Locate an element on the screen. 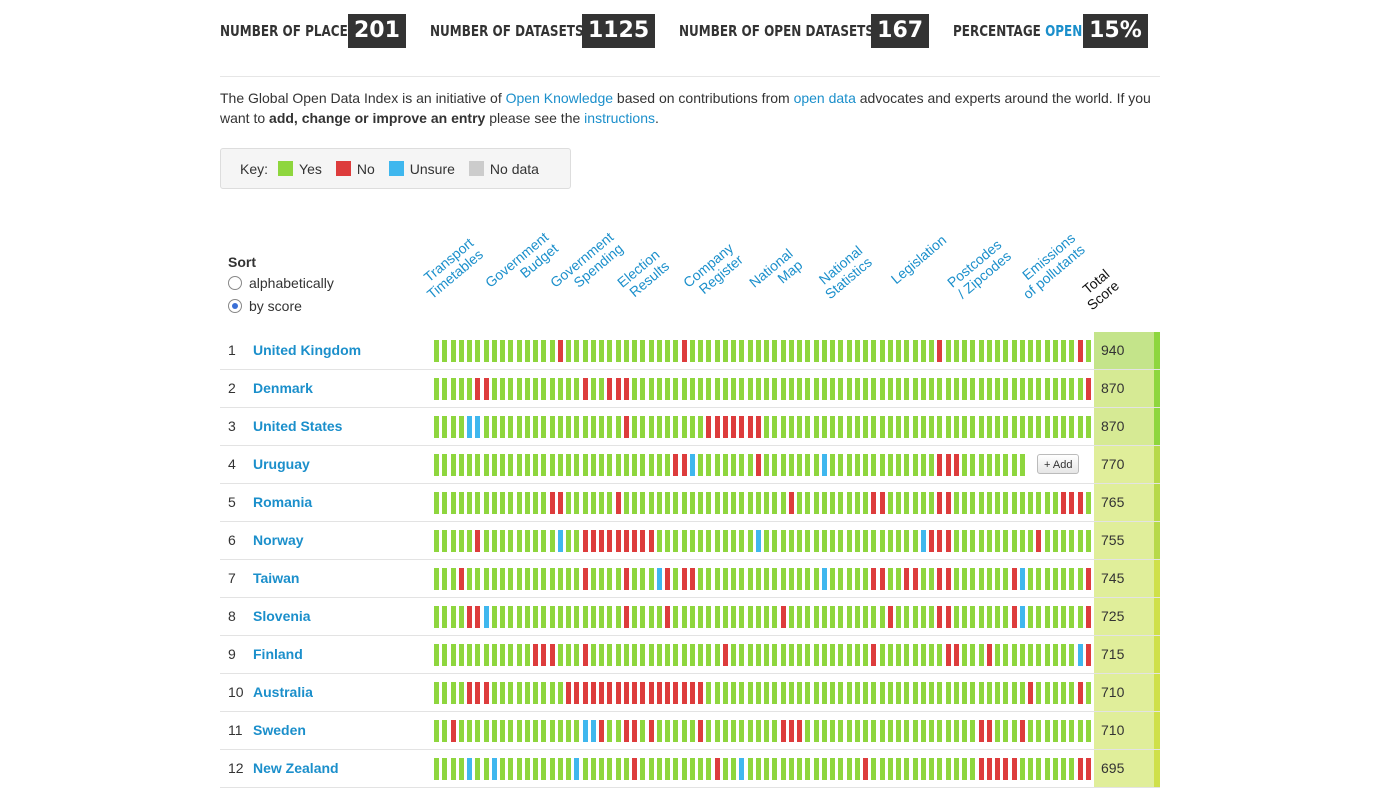  column-header: Government Budget is located at coordinates (521, 265).